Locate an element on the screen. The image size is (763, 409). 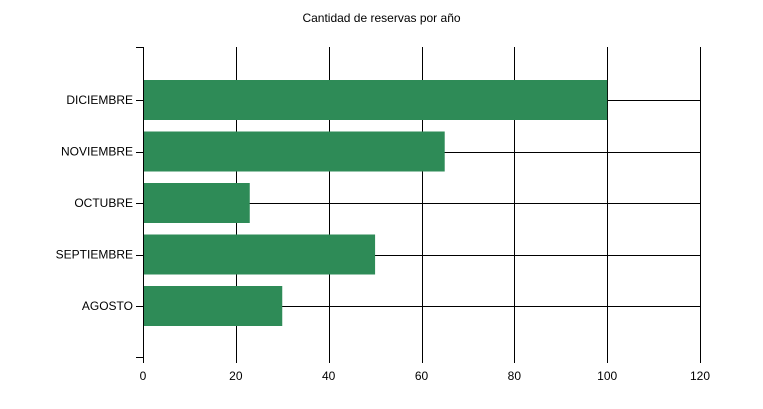
x-tick-label: 0 is located at coordinates (143, 376).